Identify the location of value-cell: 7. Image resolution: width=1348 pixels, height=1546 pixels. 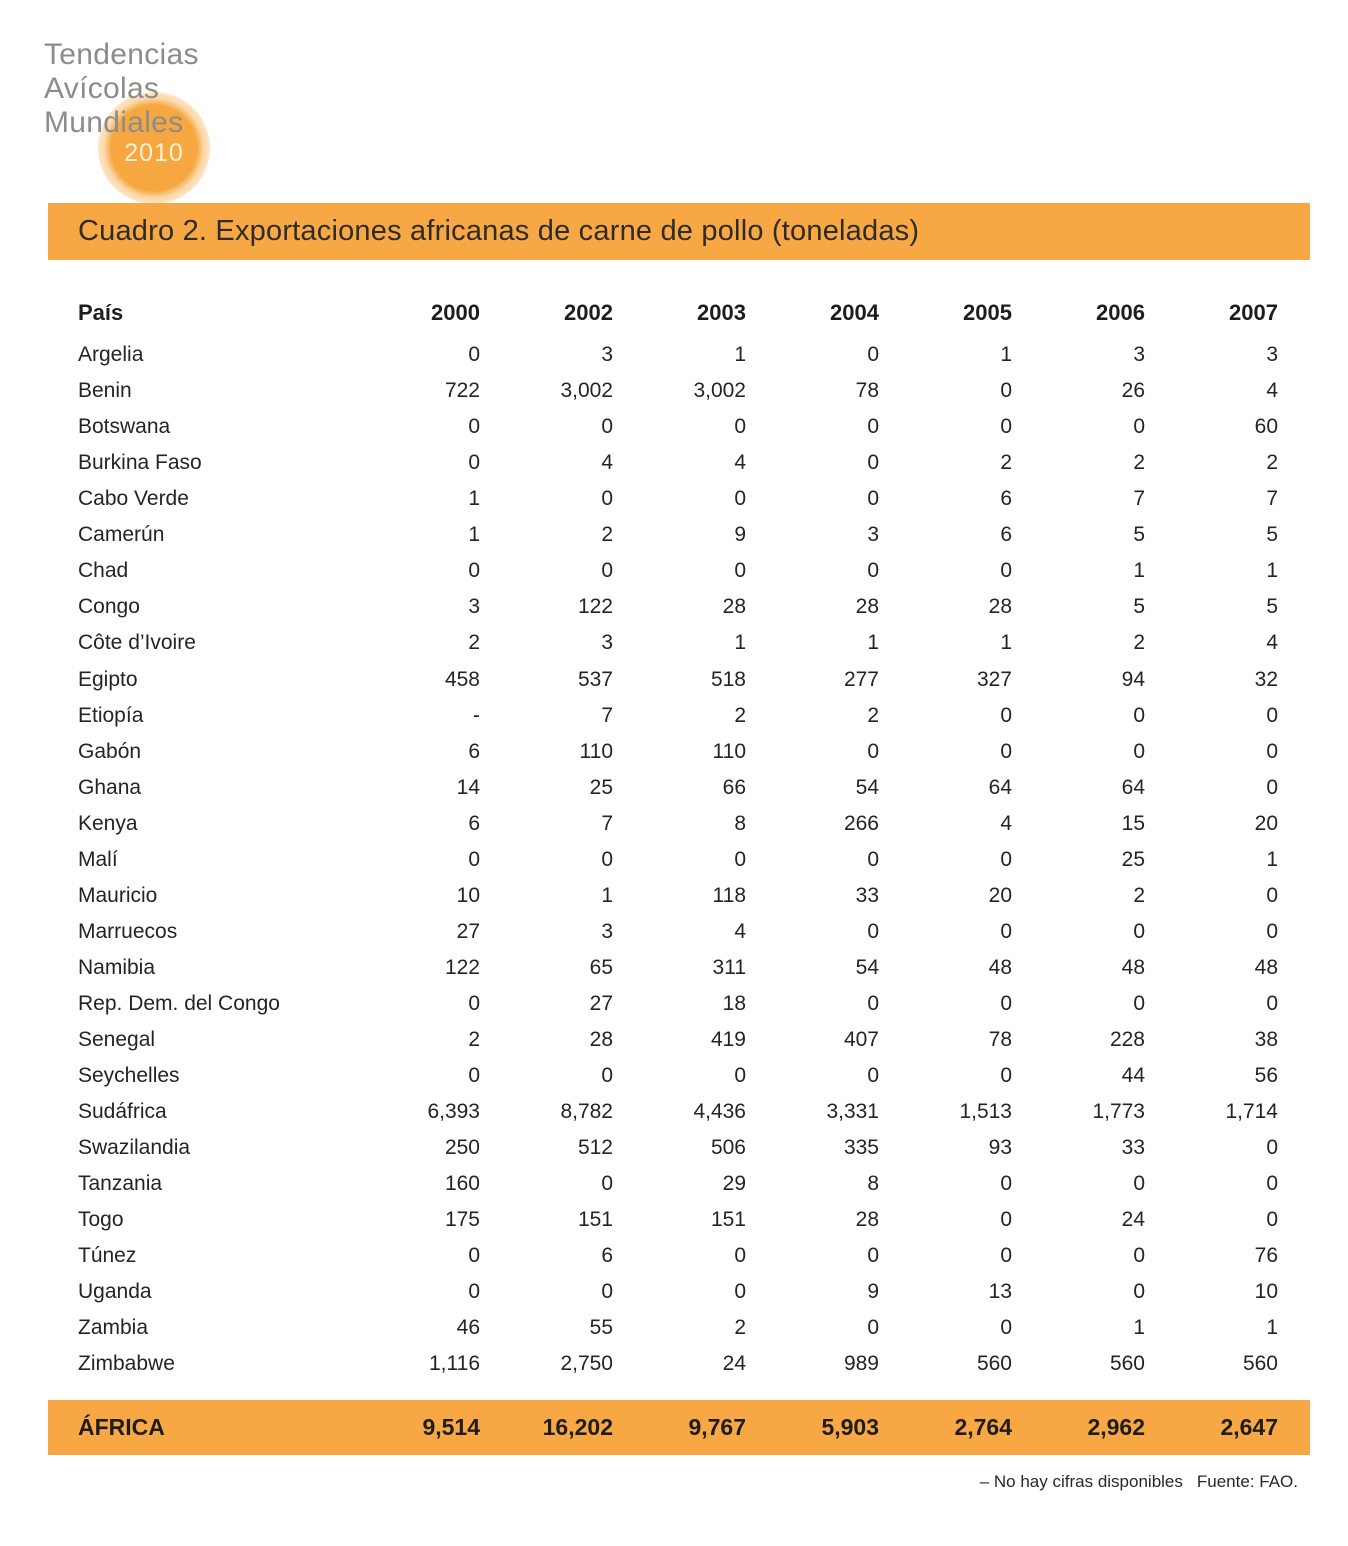
(1139, 499).